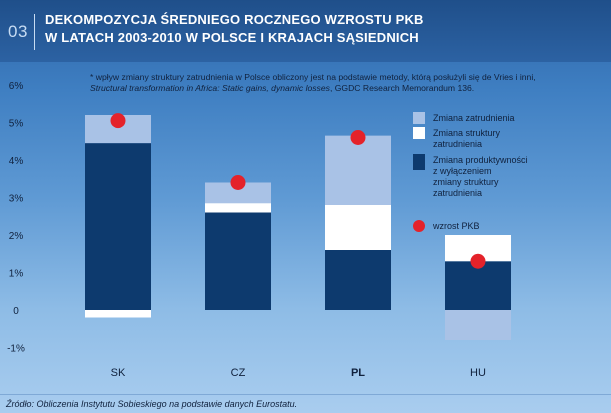 This screenshot has height=413, width=611. I want to click on header-separator, so click(34, 32).